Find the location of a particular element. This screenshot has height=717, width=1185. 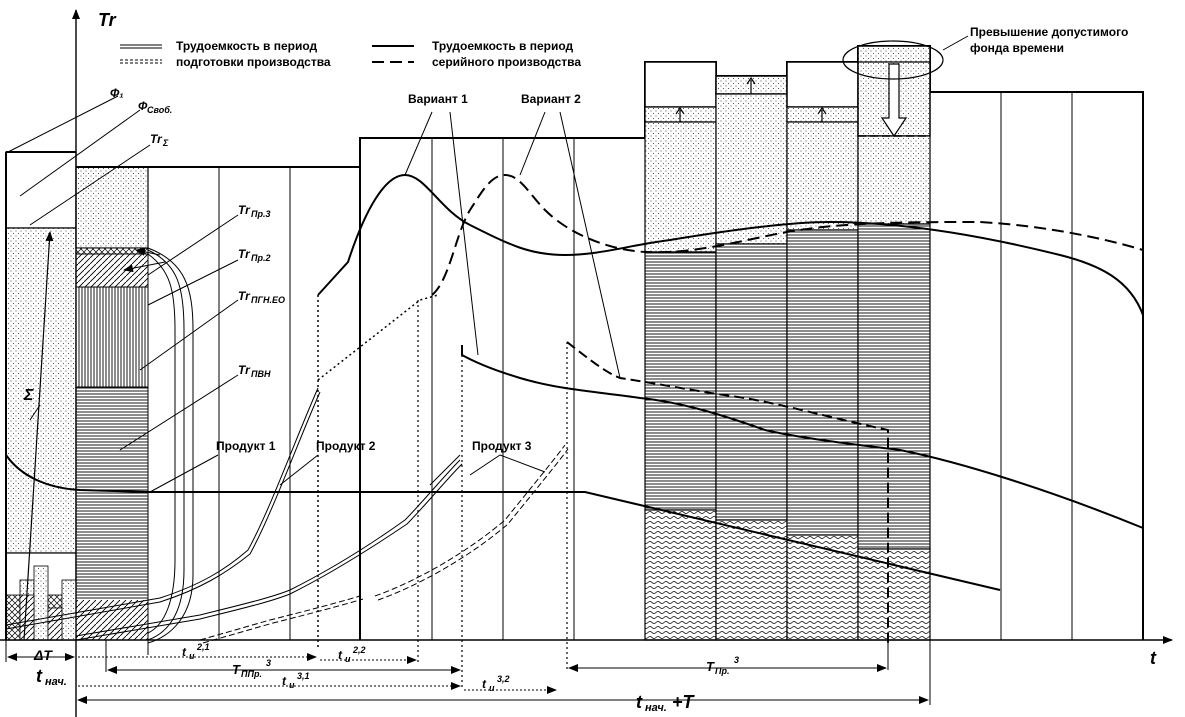

svg-text: Своб. is located at coordinates (159, 110).